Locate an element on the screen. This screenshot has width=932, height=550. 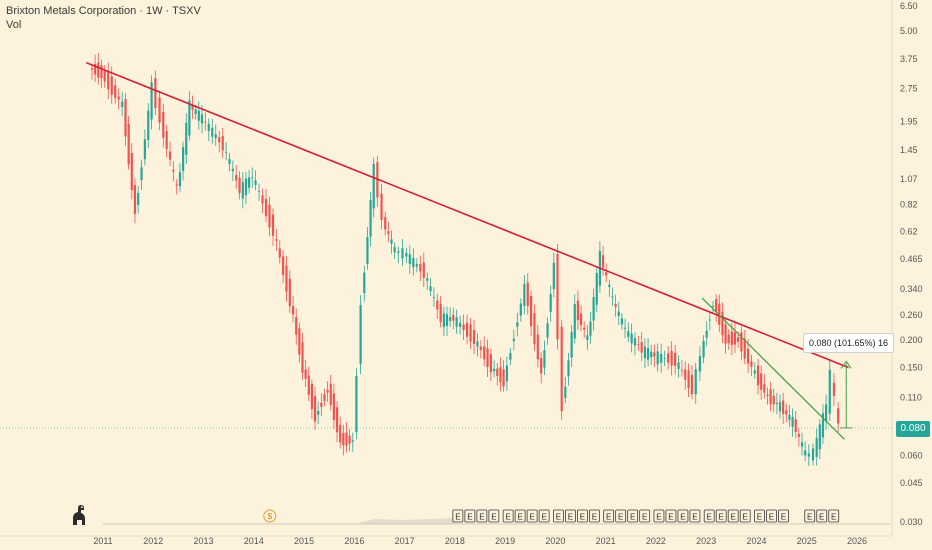
y-tick-label: 5.00 is located at coordinates (909, 31).